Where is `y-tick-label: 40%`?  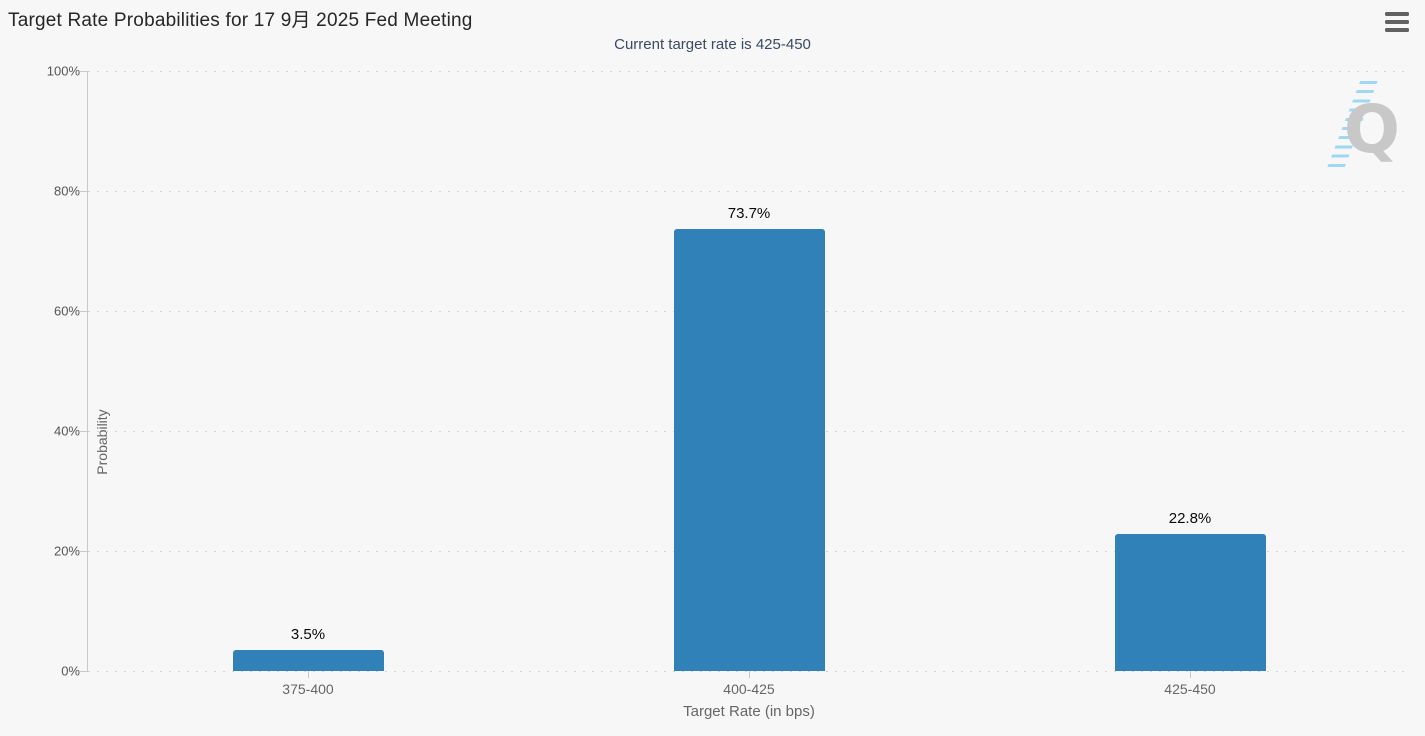
y-tick-label: 40% is located at coordinates (66, 431).